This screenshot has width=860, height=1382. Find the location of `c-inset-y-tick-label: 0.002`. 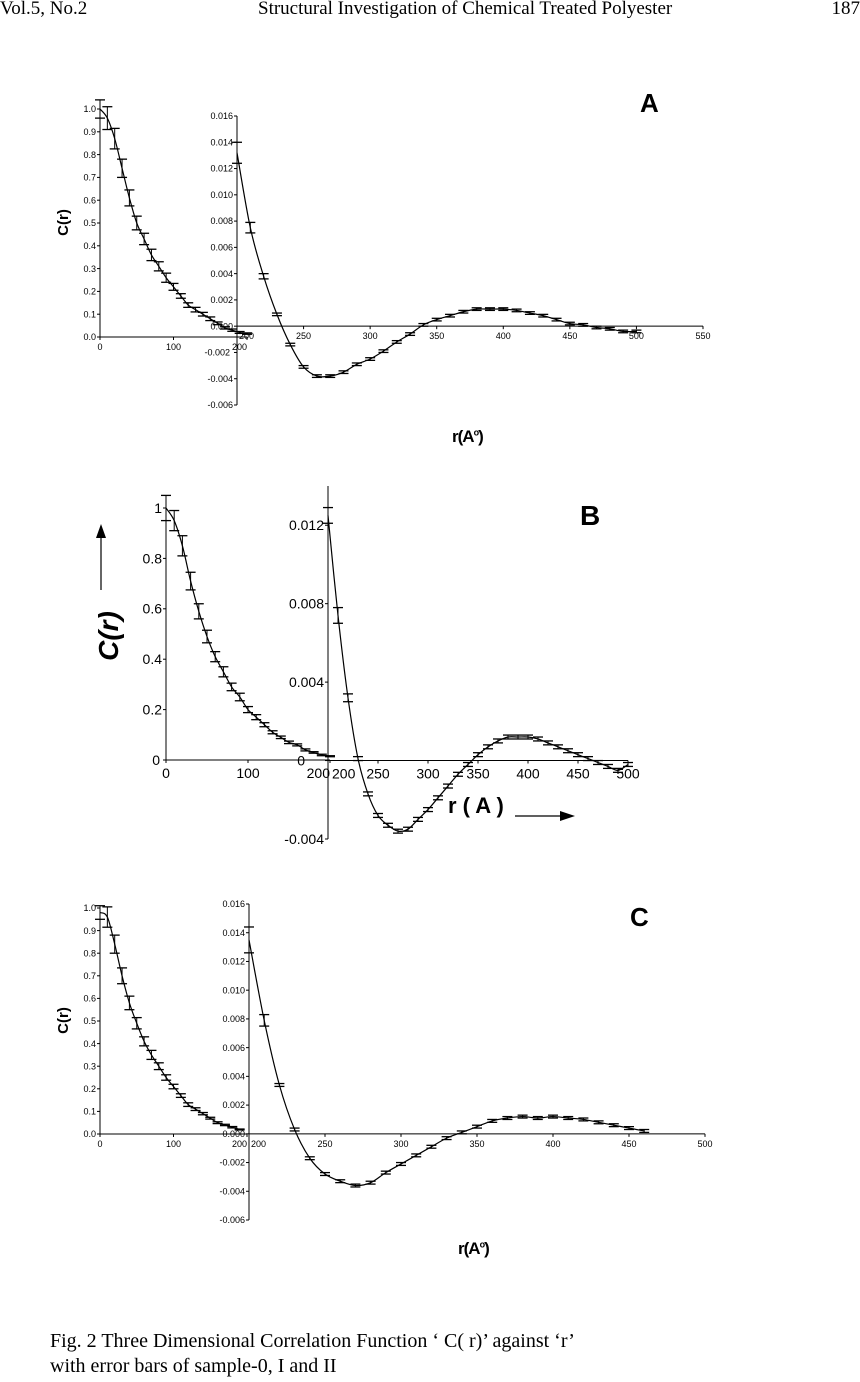

c-inset-y-tick-label: 0.002 is located at coordinates (233, 1105).